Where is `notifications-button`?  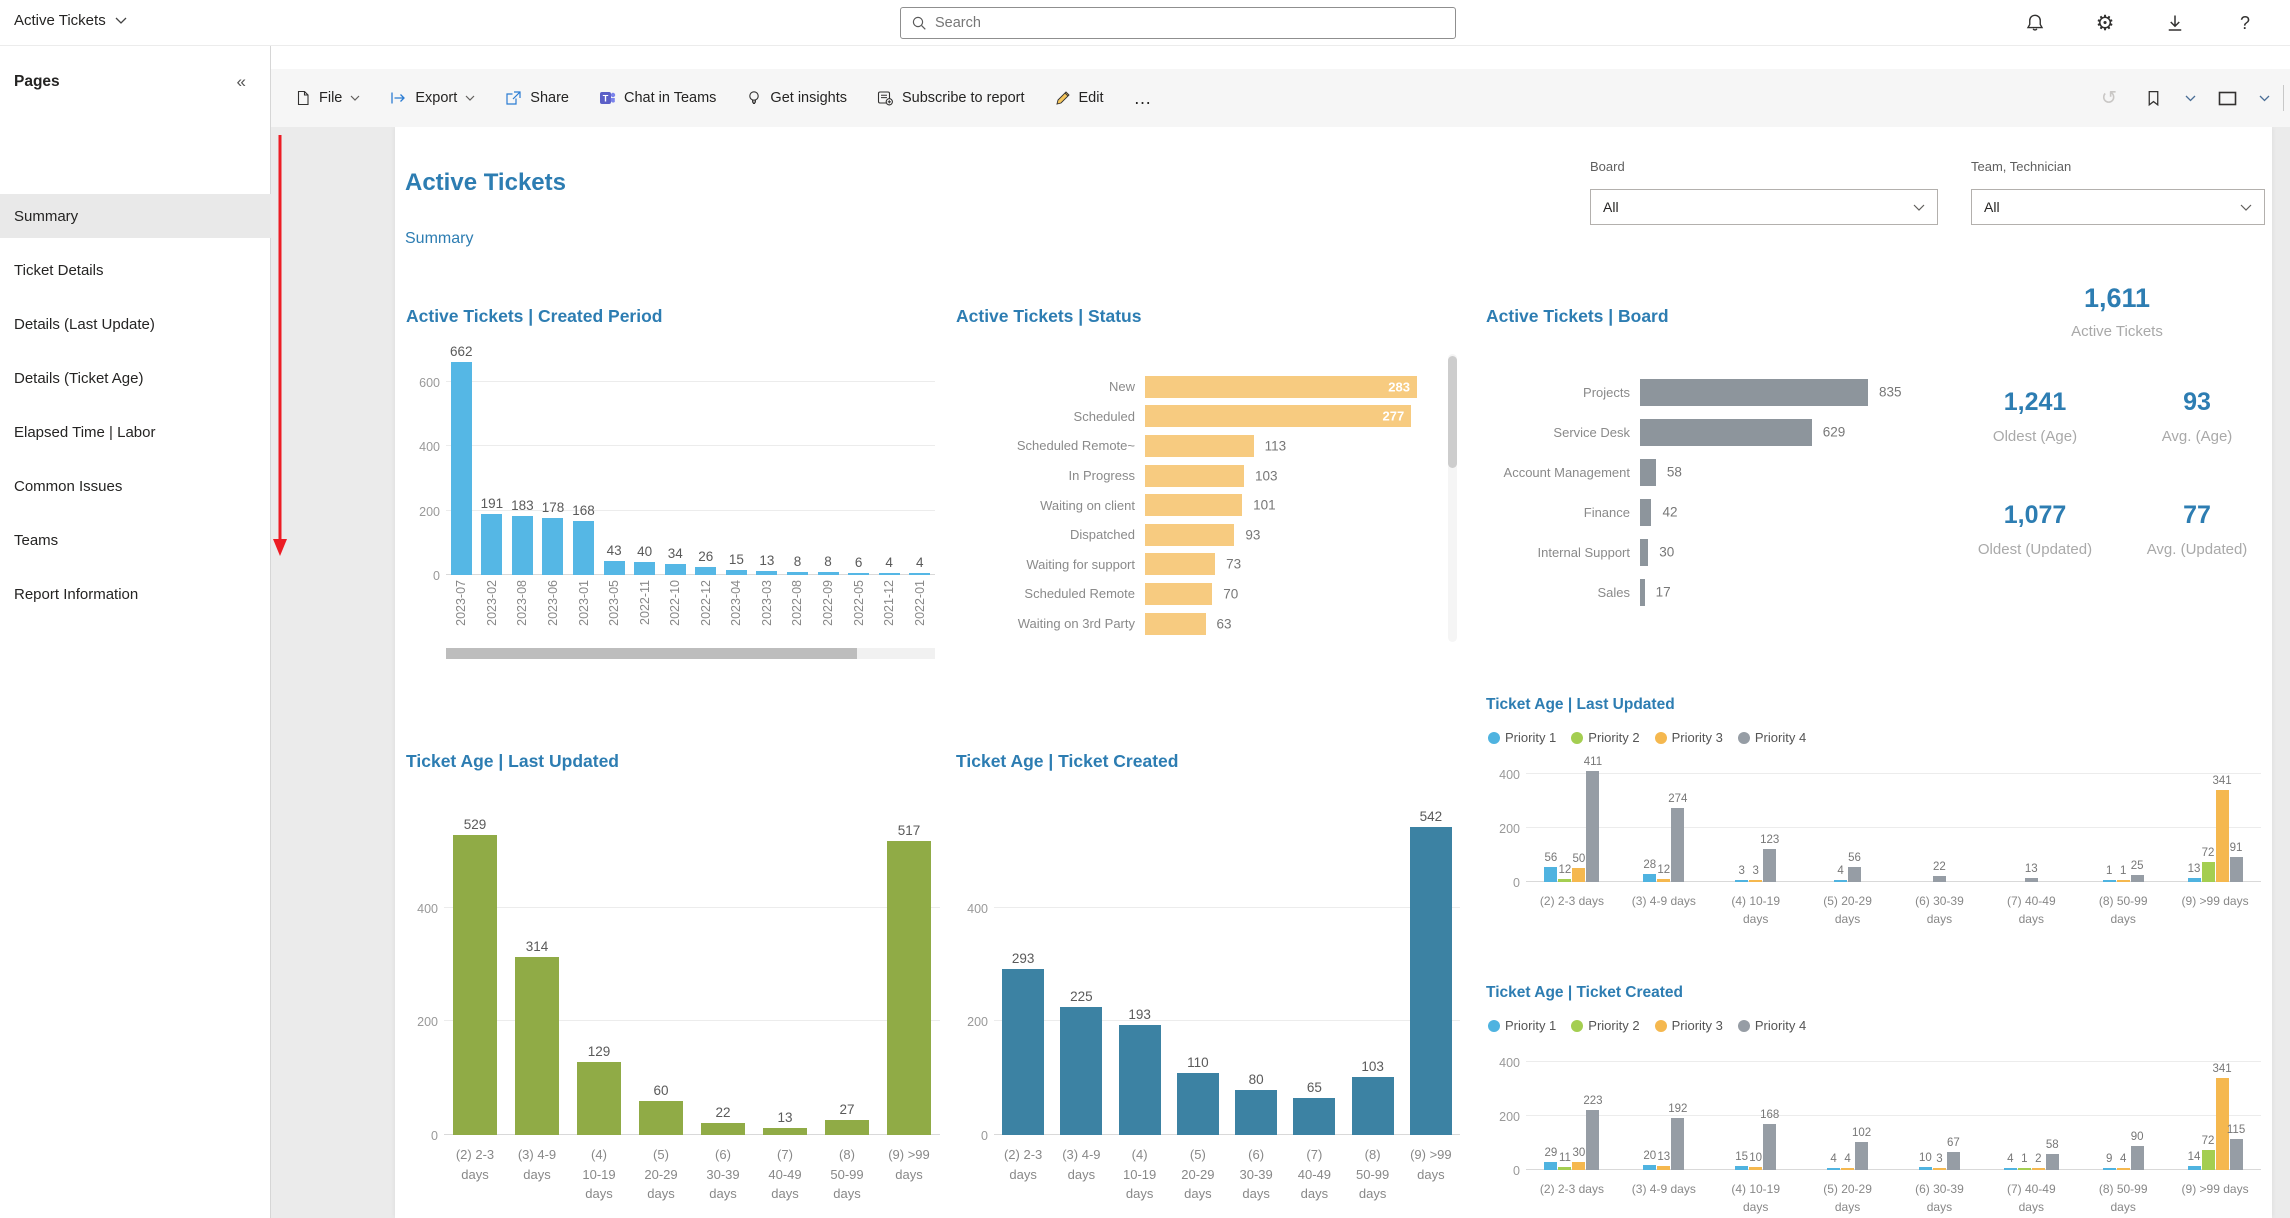
notifications-button is located at coordinates (2035, 23).